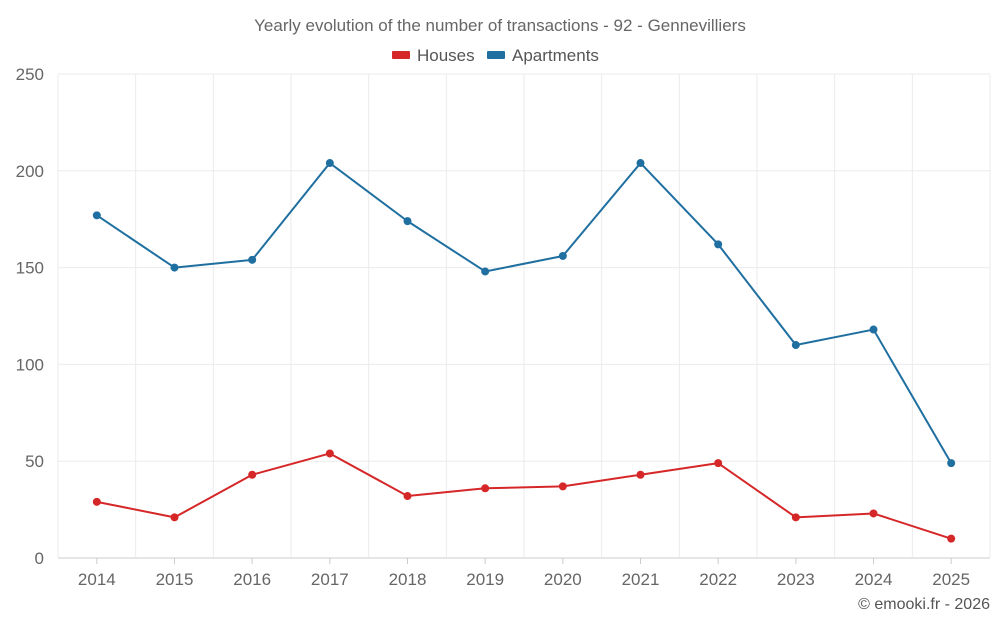 The height and width of the screenshot is (625, 1000). I want to click on legend-item-houses: Houses, so click(433, 55).